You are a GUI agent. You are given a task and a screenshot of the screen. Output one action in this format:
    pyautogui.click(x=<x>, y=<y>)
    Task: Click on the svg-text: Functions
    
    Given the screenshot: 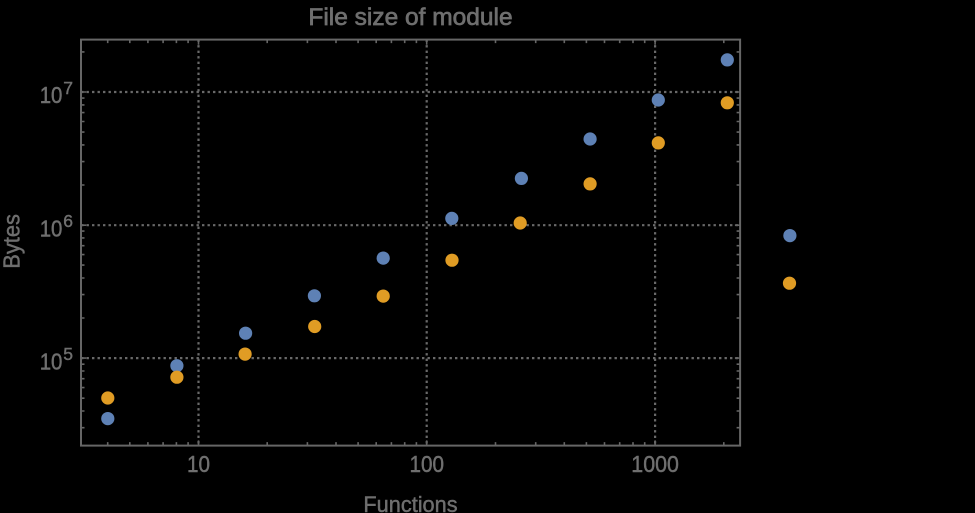 What is the action you would take?
    pyautogui.click(x=410, y=502)
    